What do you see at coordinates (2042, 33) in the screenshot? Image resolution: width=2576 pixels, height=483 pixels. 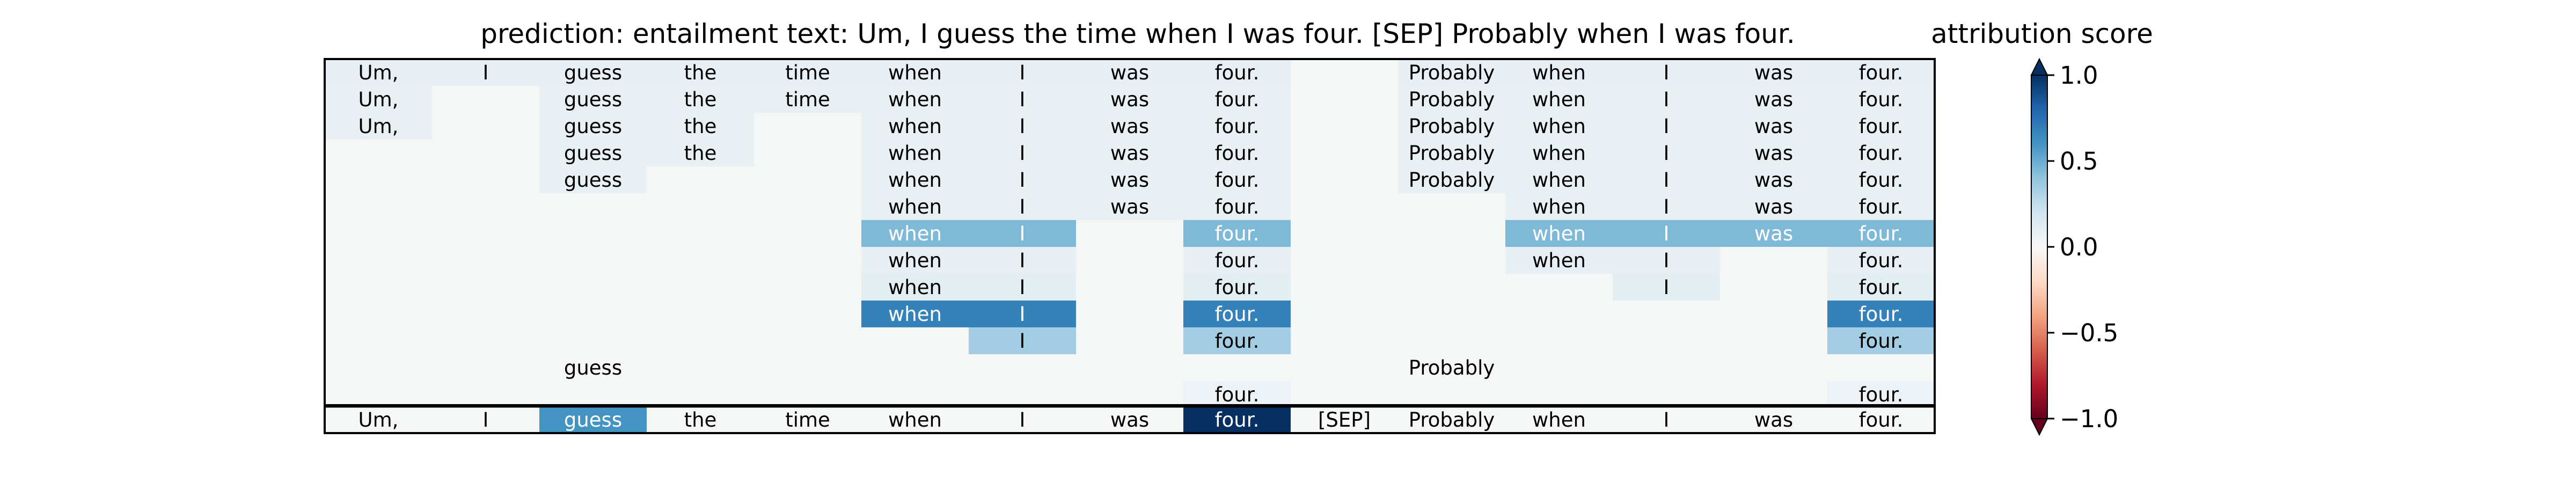 I see `colorbar-label: attribution score` at bounding box center [2042, 33].